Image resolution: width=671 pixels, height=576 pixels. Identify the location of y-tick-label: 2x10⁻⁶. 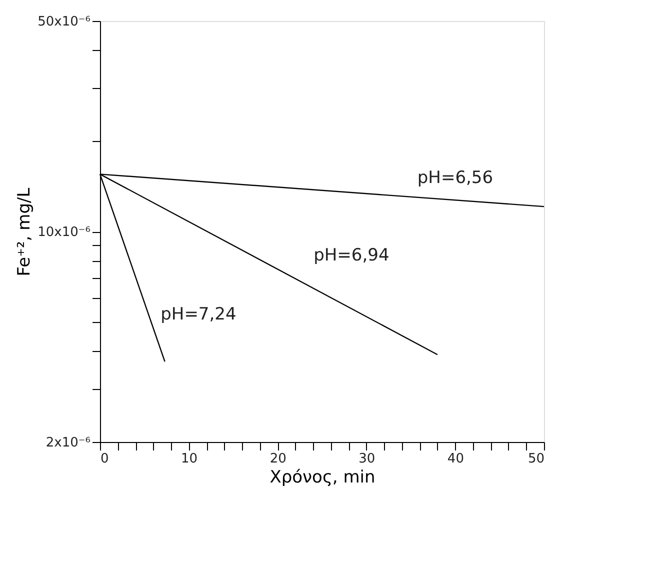
(68, 443).